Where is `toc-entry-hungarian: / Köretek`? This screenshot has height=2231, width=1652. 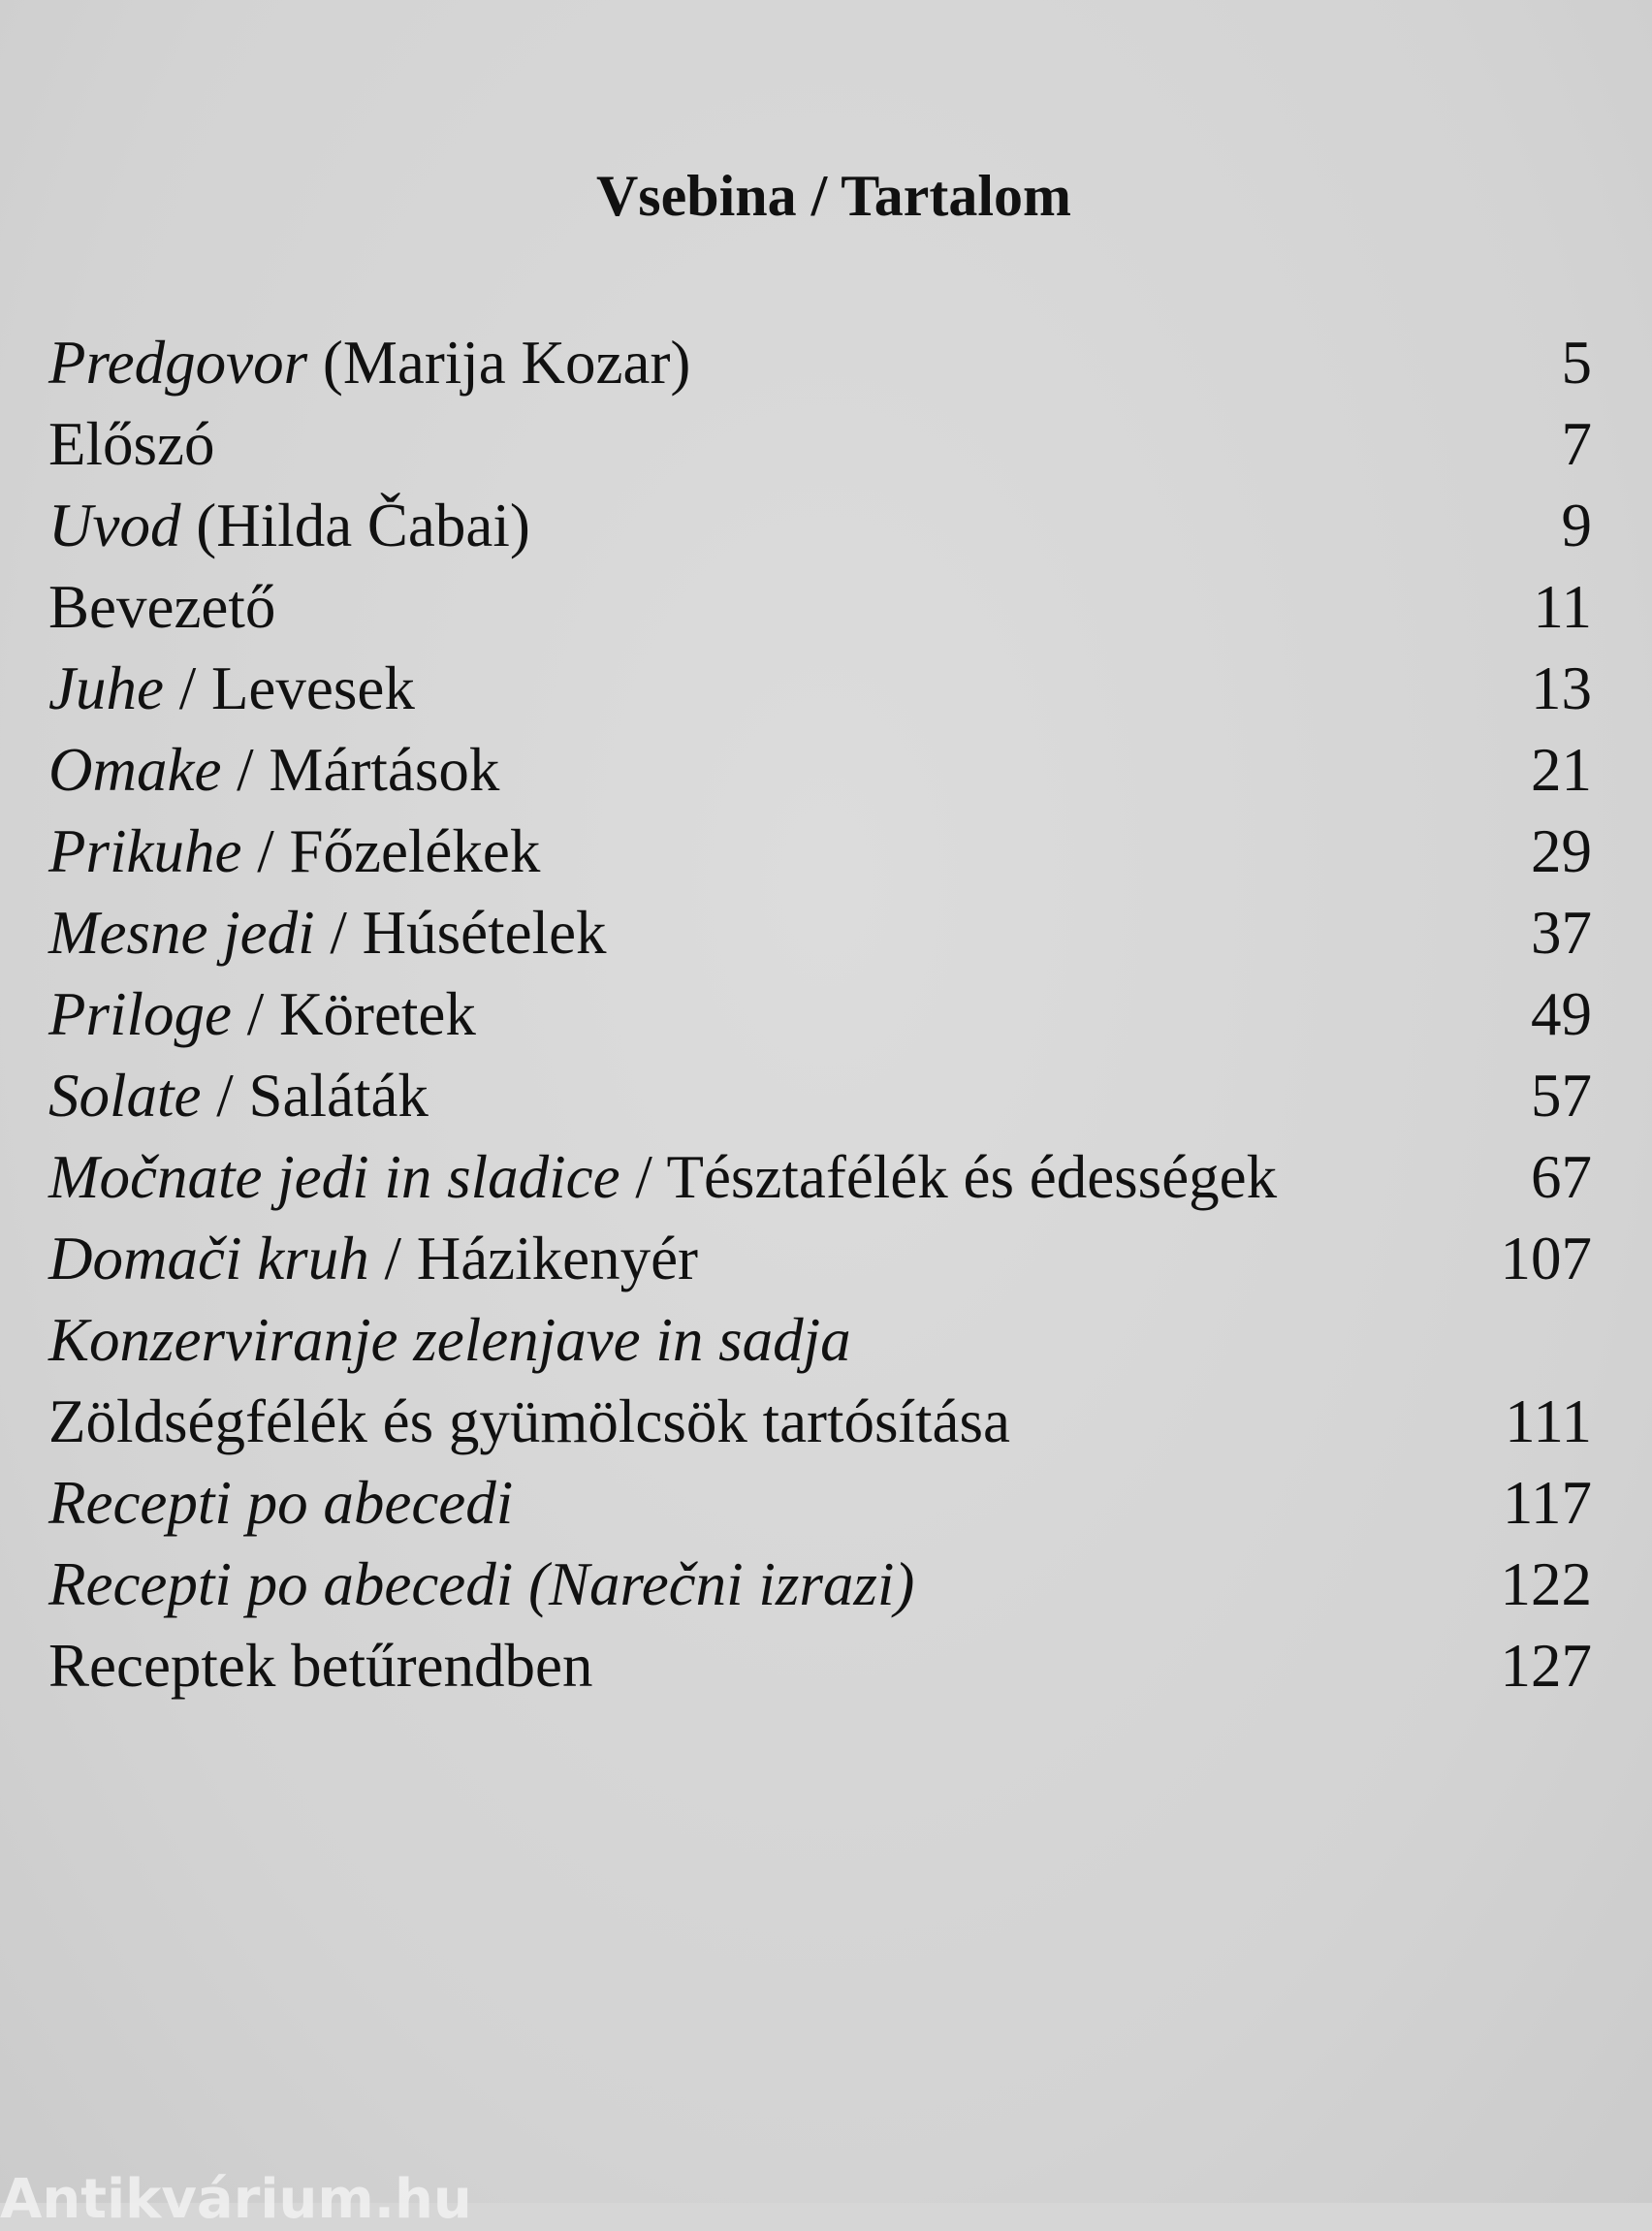
toc-entry-hungarian: / Köretek is located at coordinates (353, 1014).